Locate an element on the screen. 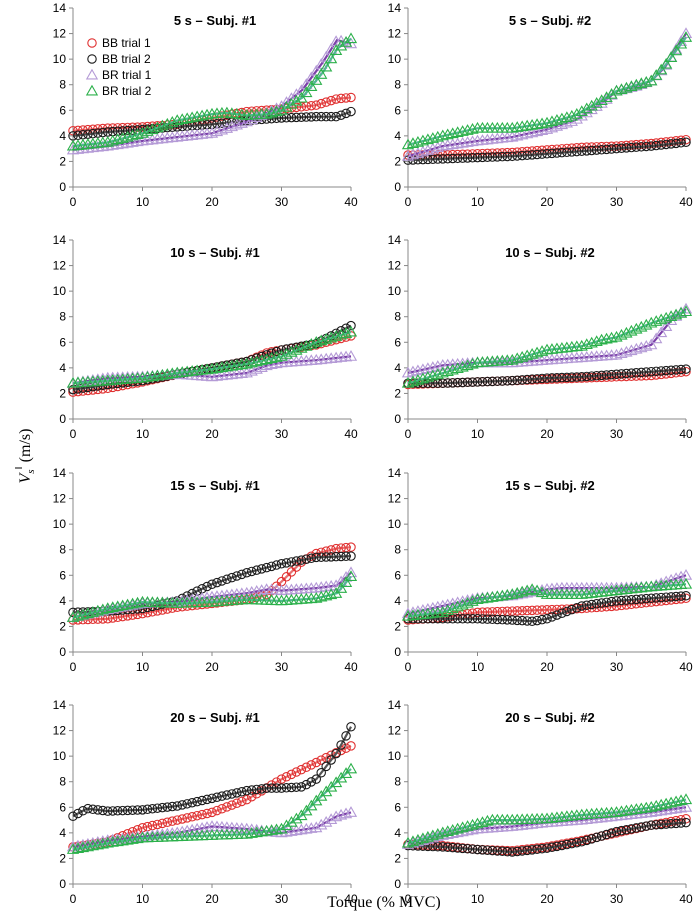 This screenshot has width=699, height=916. x-axis-label: Torque (% MVC) is located at coordinates (384, 902).